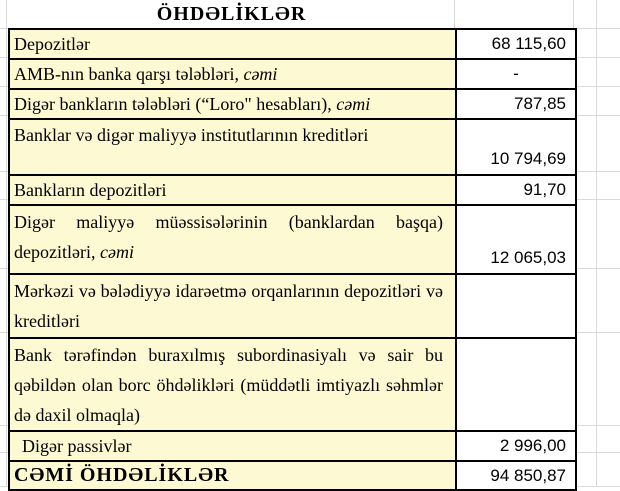 The image size is (620, 491). What do you see at coordinates (516, 147) in the screenshot?
I see `cell-value: 10 794,69` at bounding box center [516, 147].